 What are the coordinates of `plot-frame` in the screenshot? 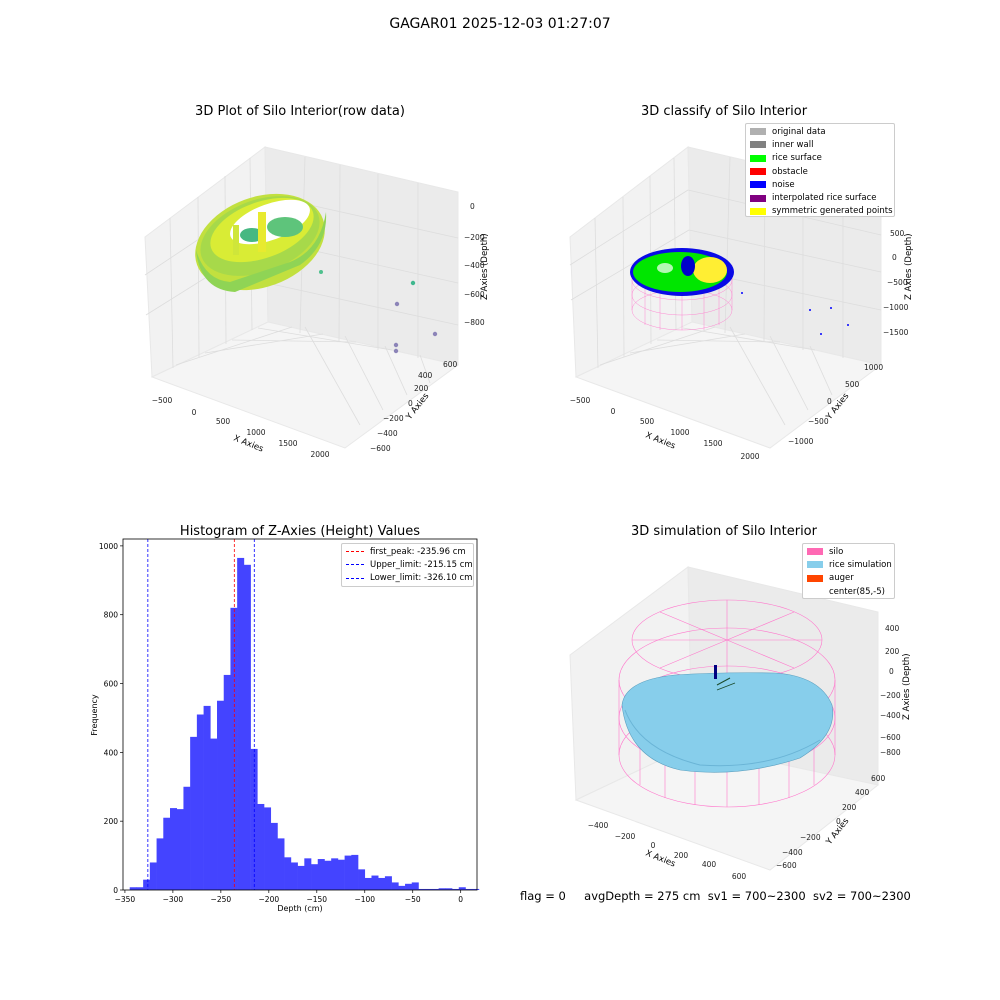 It's located at (300, 714).